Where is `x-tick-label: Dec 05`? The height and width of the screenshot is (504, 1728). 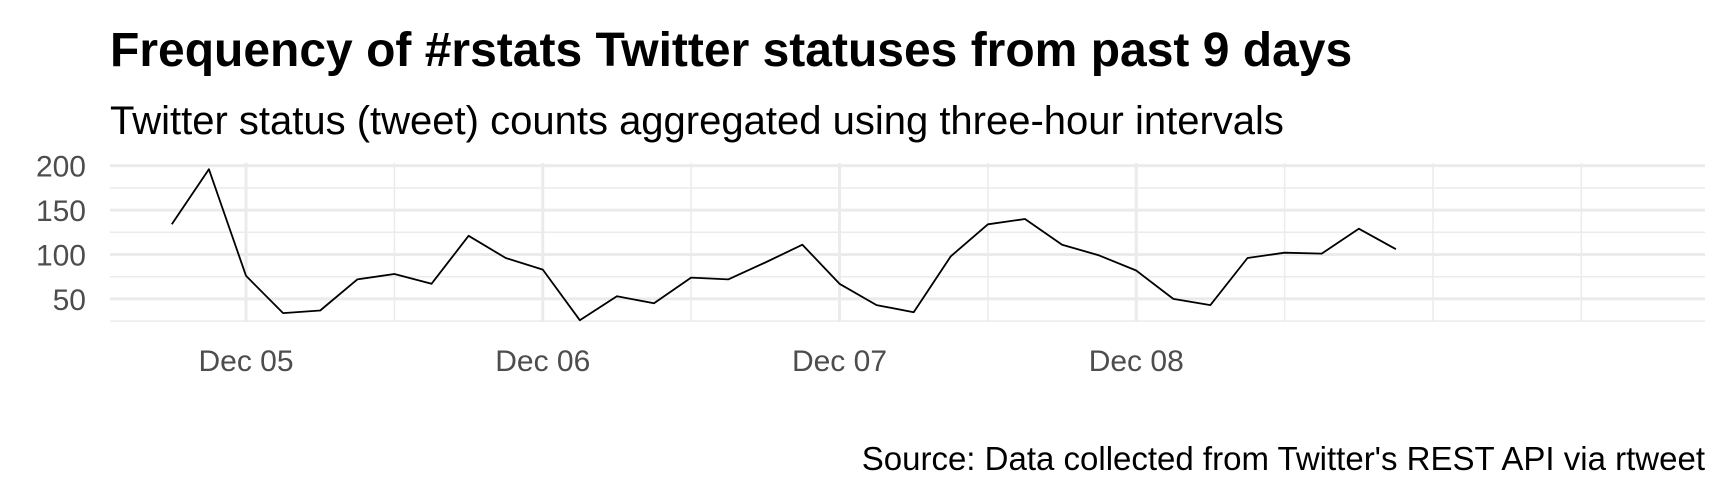 x-tick-label: Dec 05 is located at coordinates (245, 361).